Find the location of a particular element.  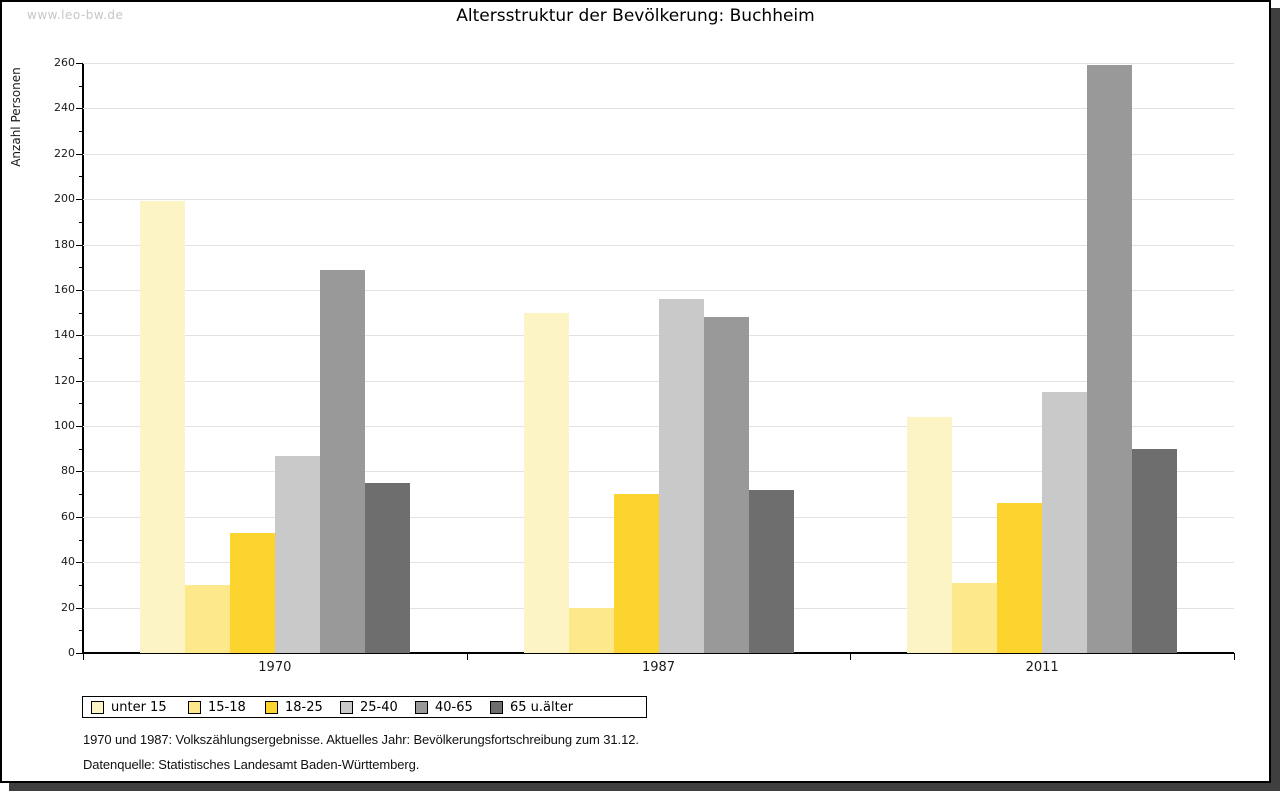

chart-title: Altersstruktur der Bevölkerung: Buchheim is located at coordinates (635, 16).